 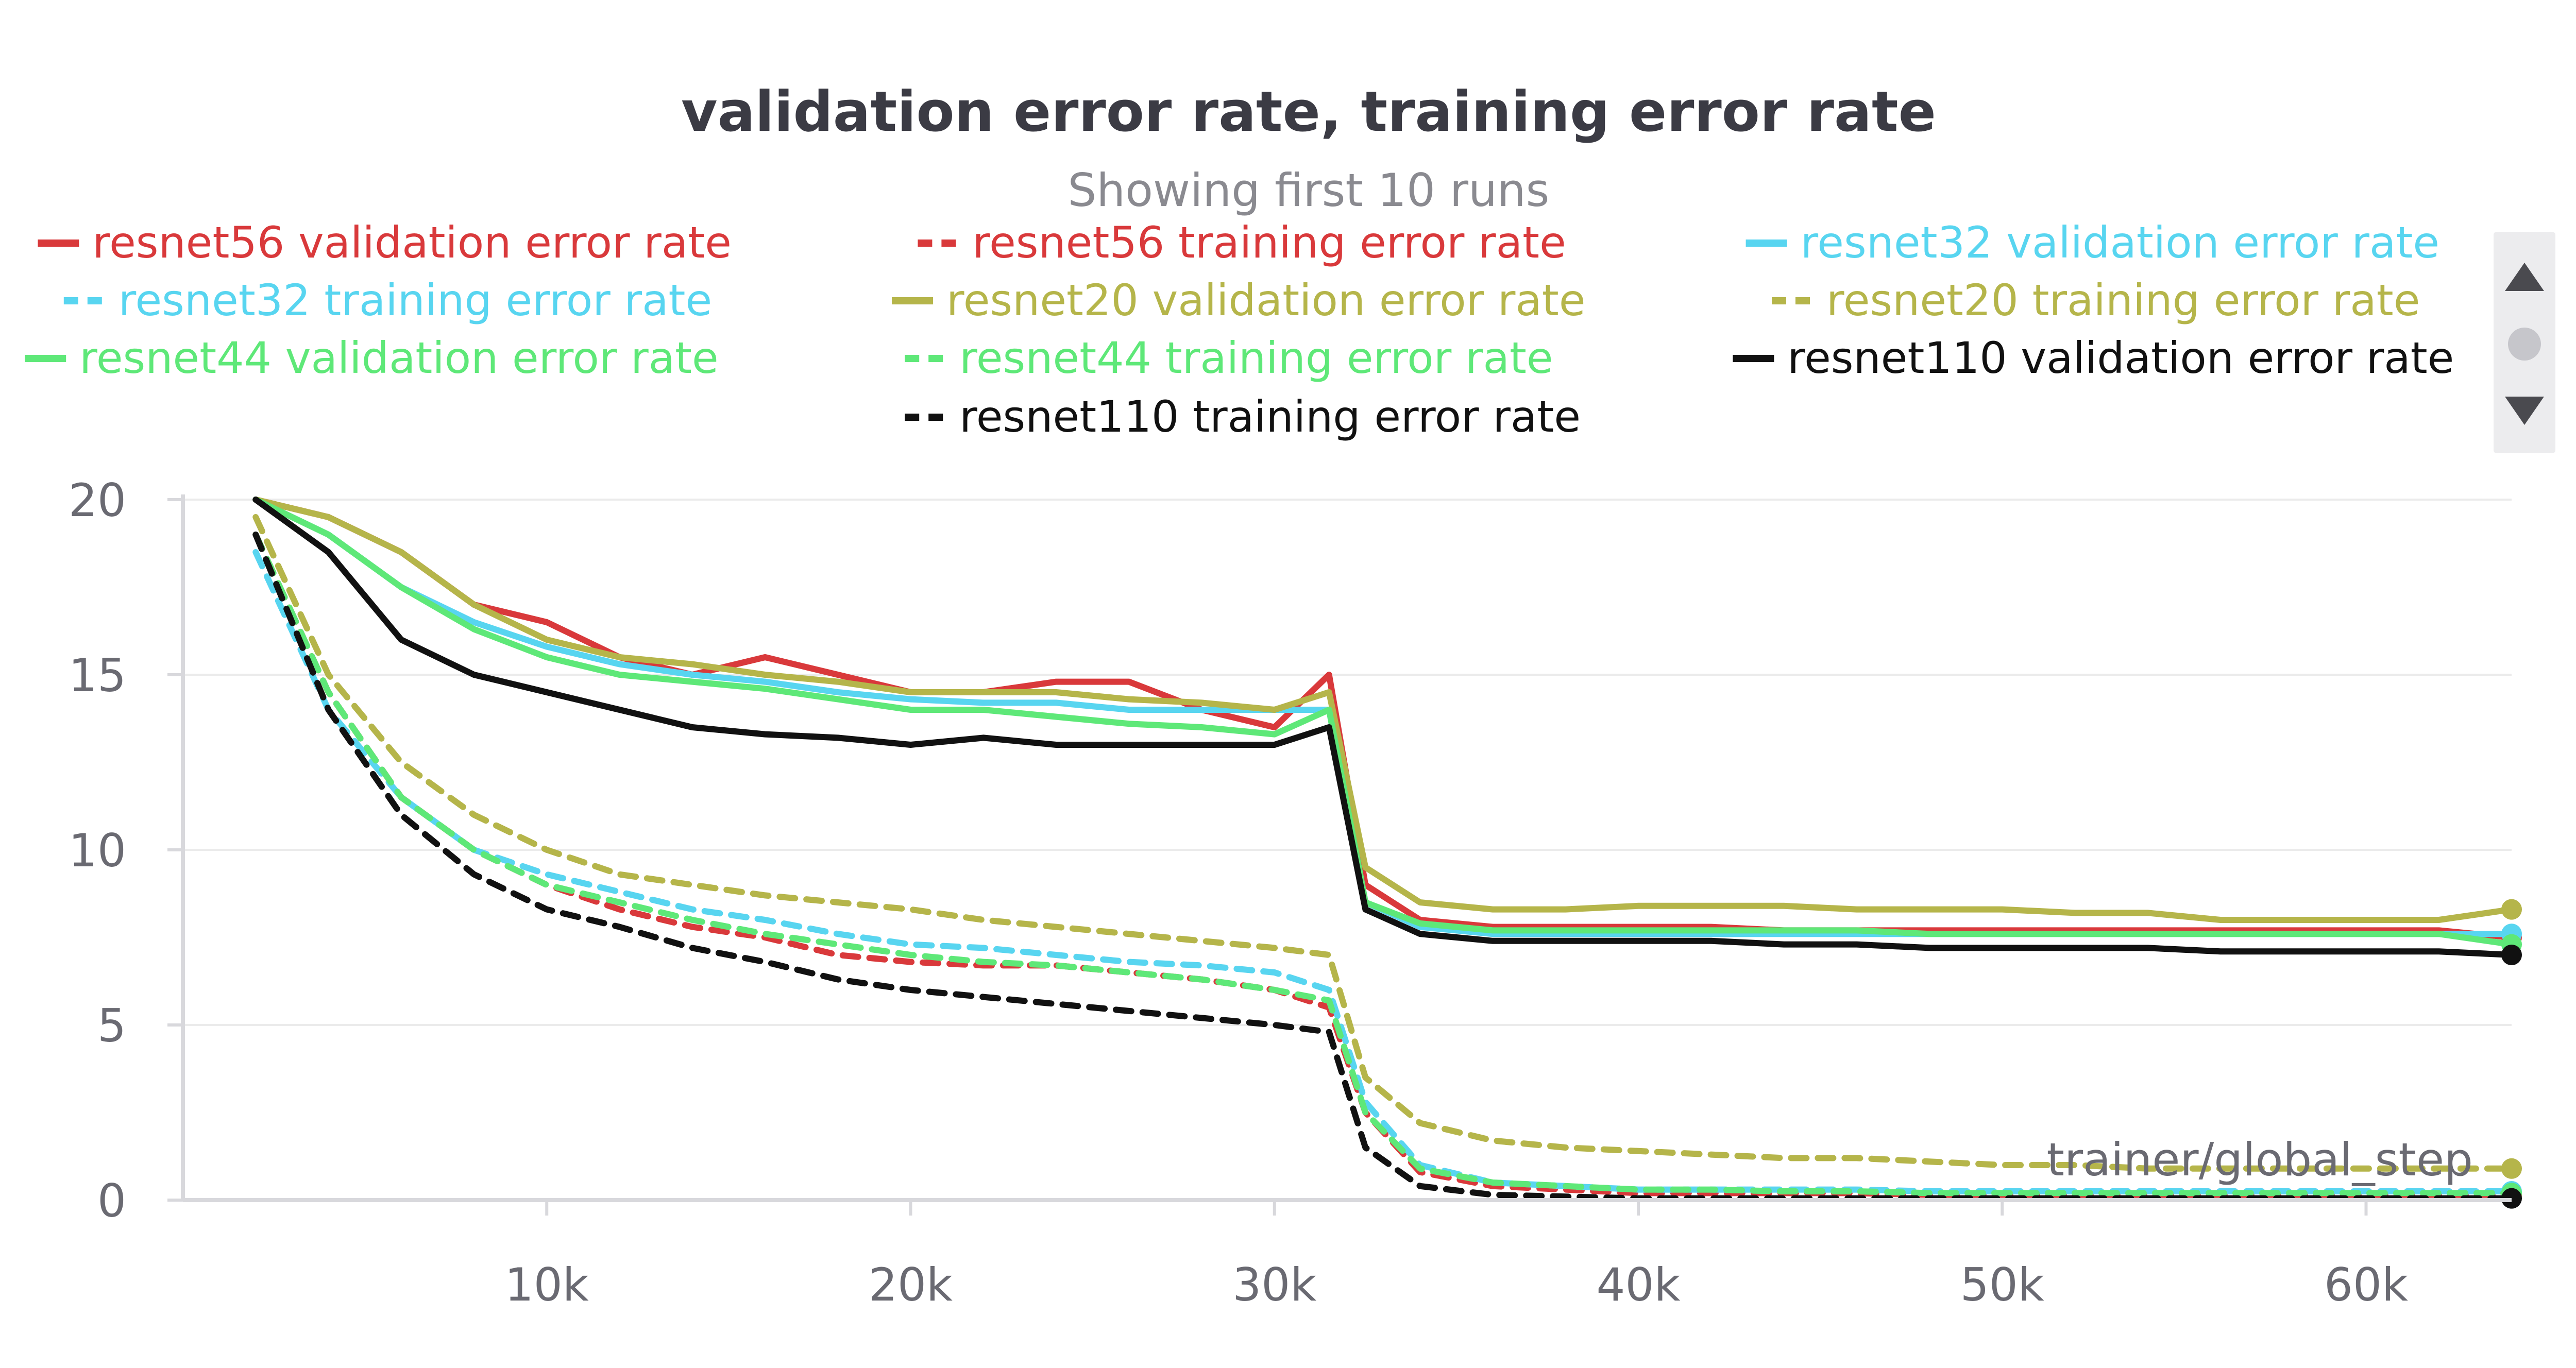 I want to click on legend-label-8: resnet110 validation error rate, so click(x=2120, y=358).